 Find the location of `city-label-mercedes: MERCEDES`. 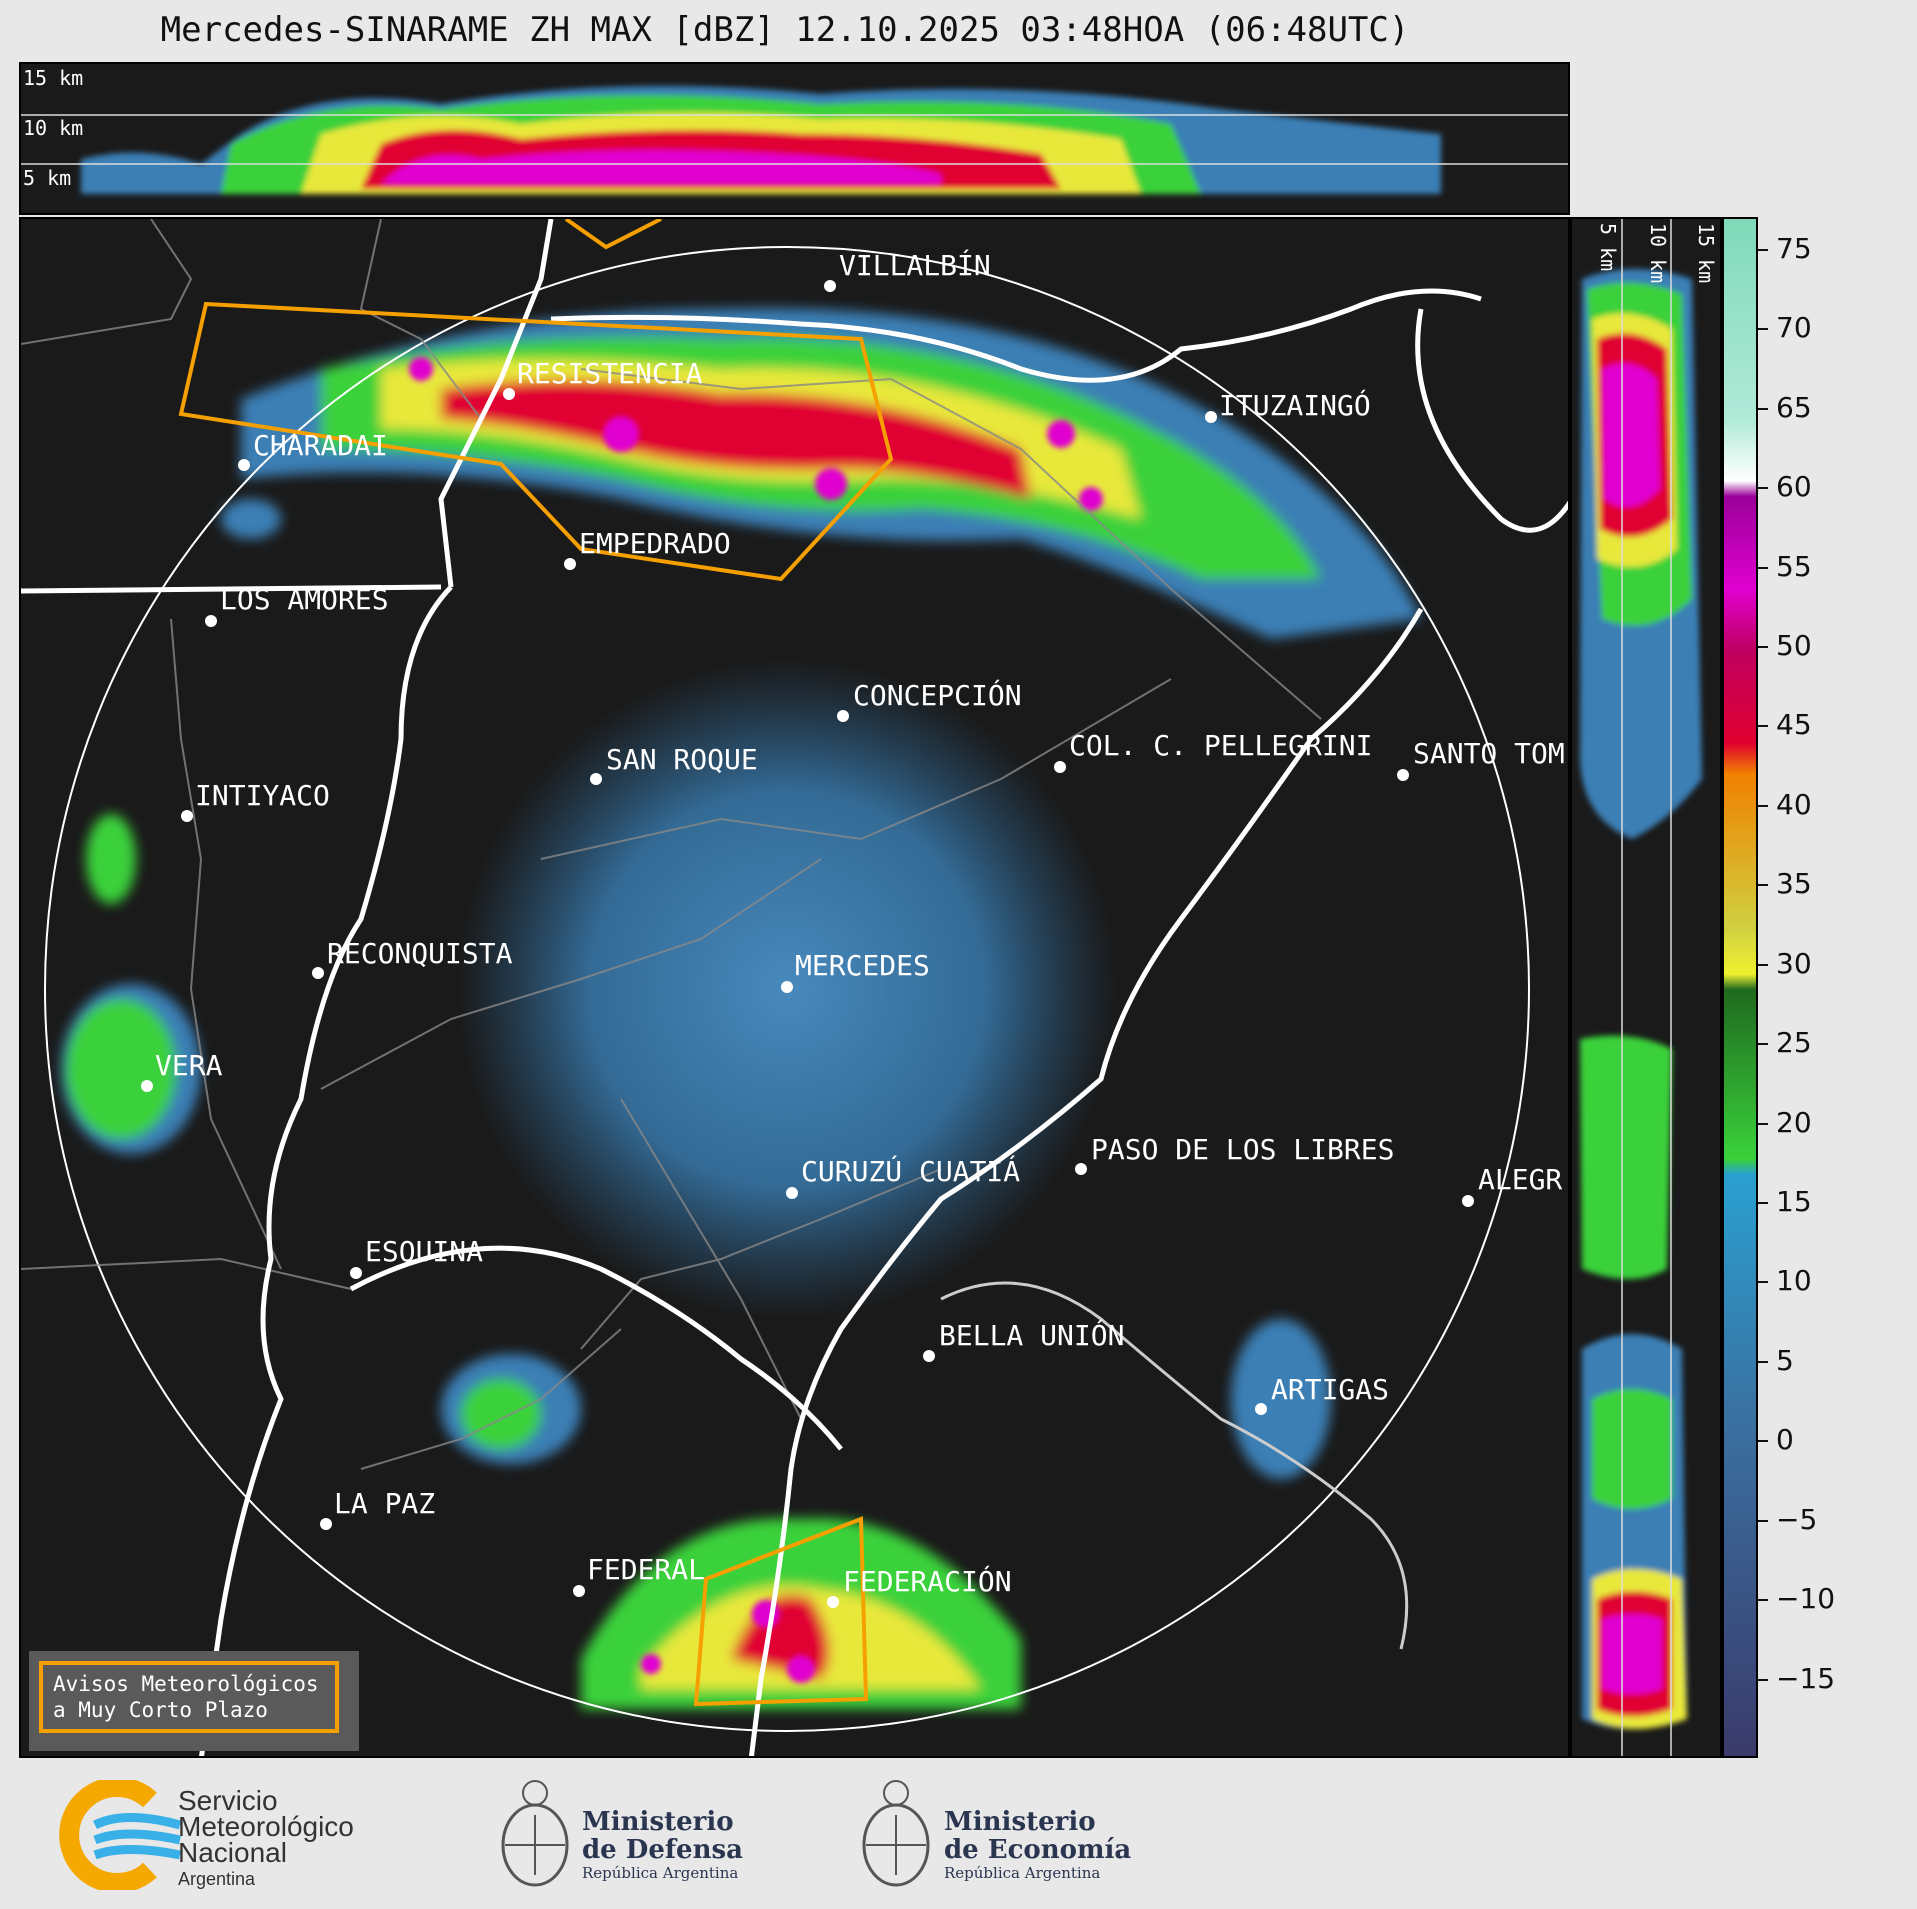

city-label-mercedes: MERCEDES is located at coordinates (862, 965).